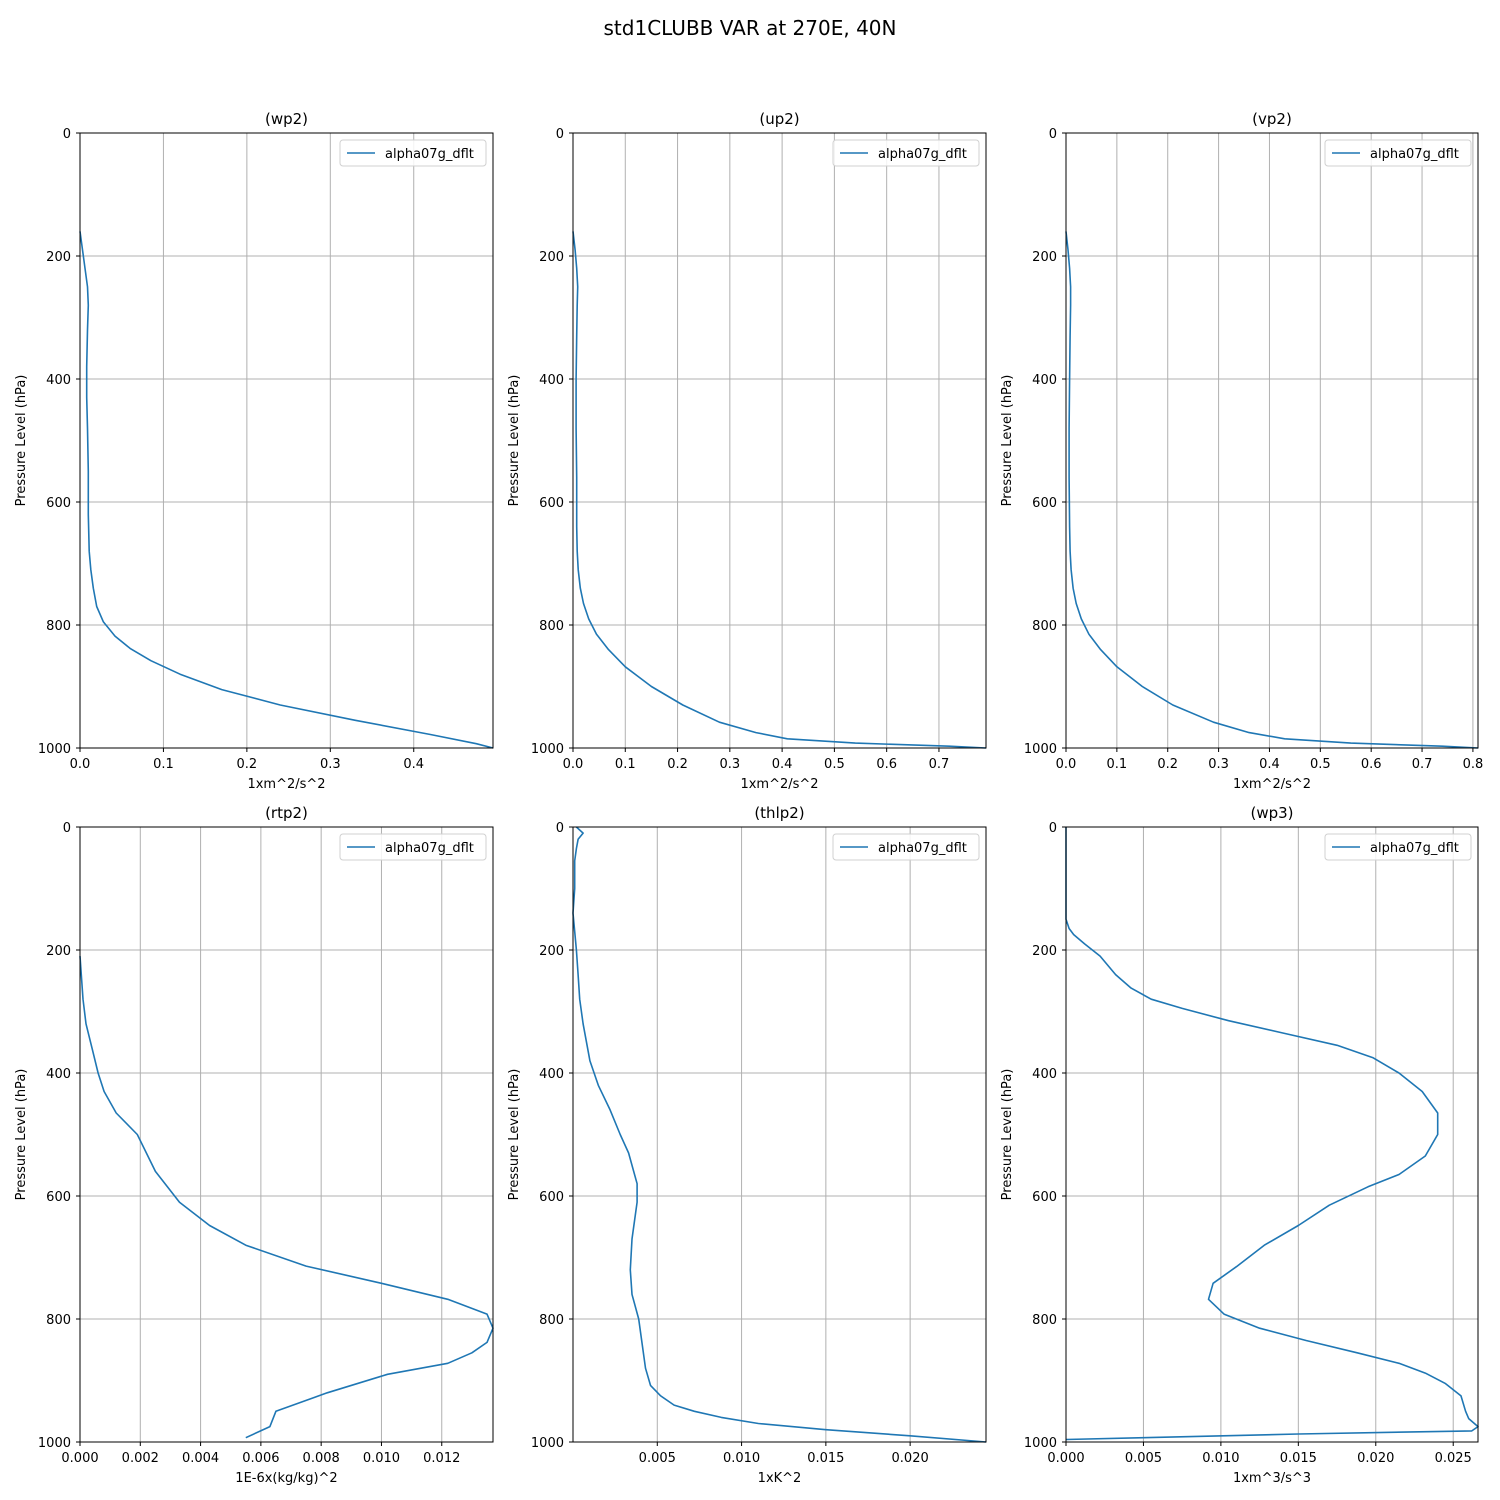  I want to click on x-tick-label: 0.0, so click(573, 764).